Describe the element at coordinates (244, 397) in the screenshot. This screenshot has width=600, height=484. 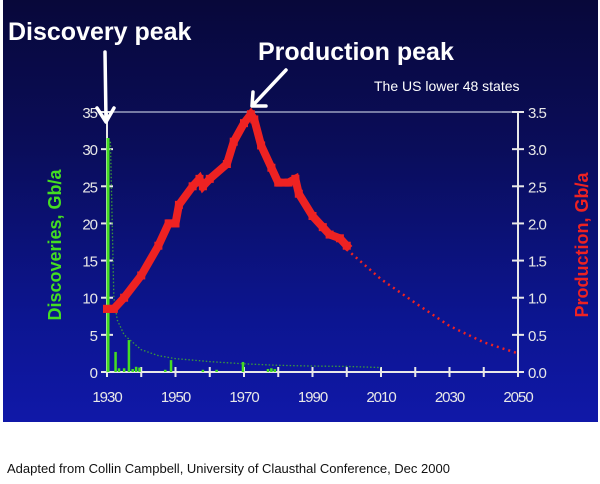
I see `x-tick-label: 1970` at that location.